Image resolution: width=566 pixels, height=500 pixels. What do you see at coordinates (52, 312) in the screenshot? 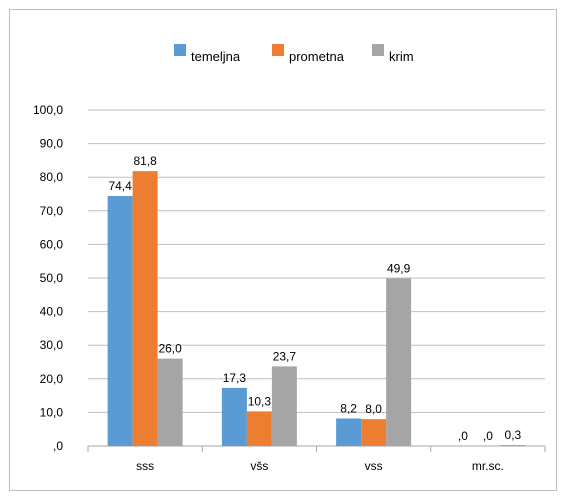
I see `y-tick-label: 40,0` at bounding box center [52, 312].